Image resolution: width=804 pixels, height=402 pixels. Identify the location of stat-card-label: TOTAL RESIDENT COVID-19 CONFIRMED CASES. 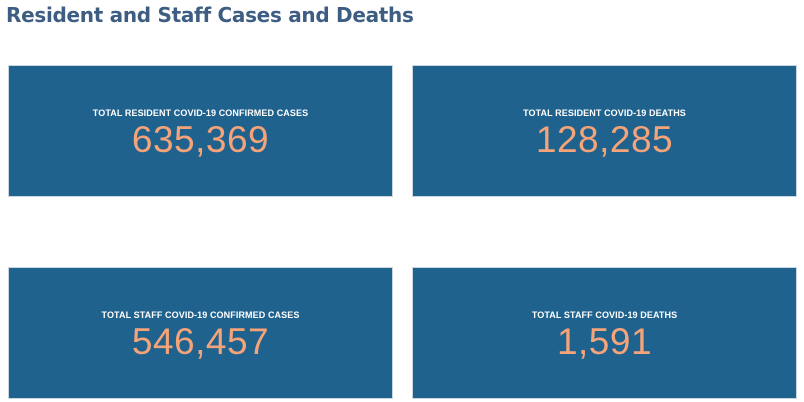
(200, 113).